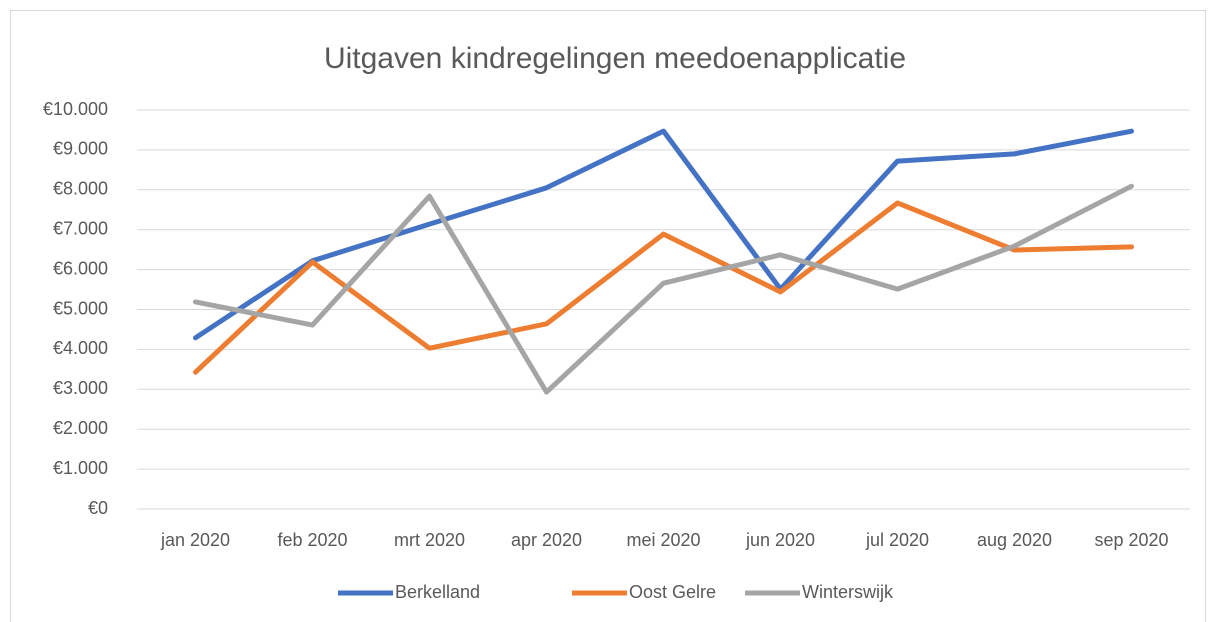  I want to click on x-tick-label: sep 2020, so click(1131, 540).